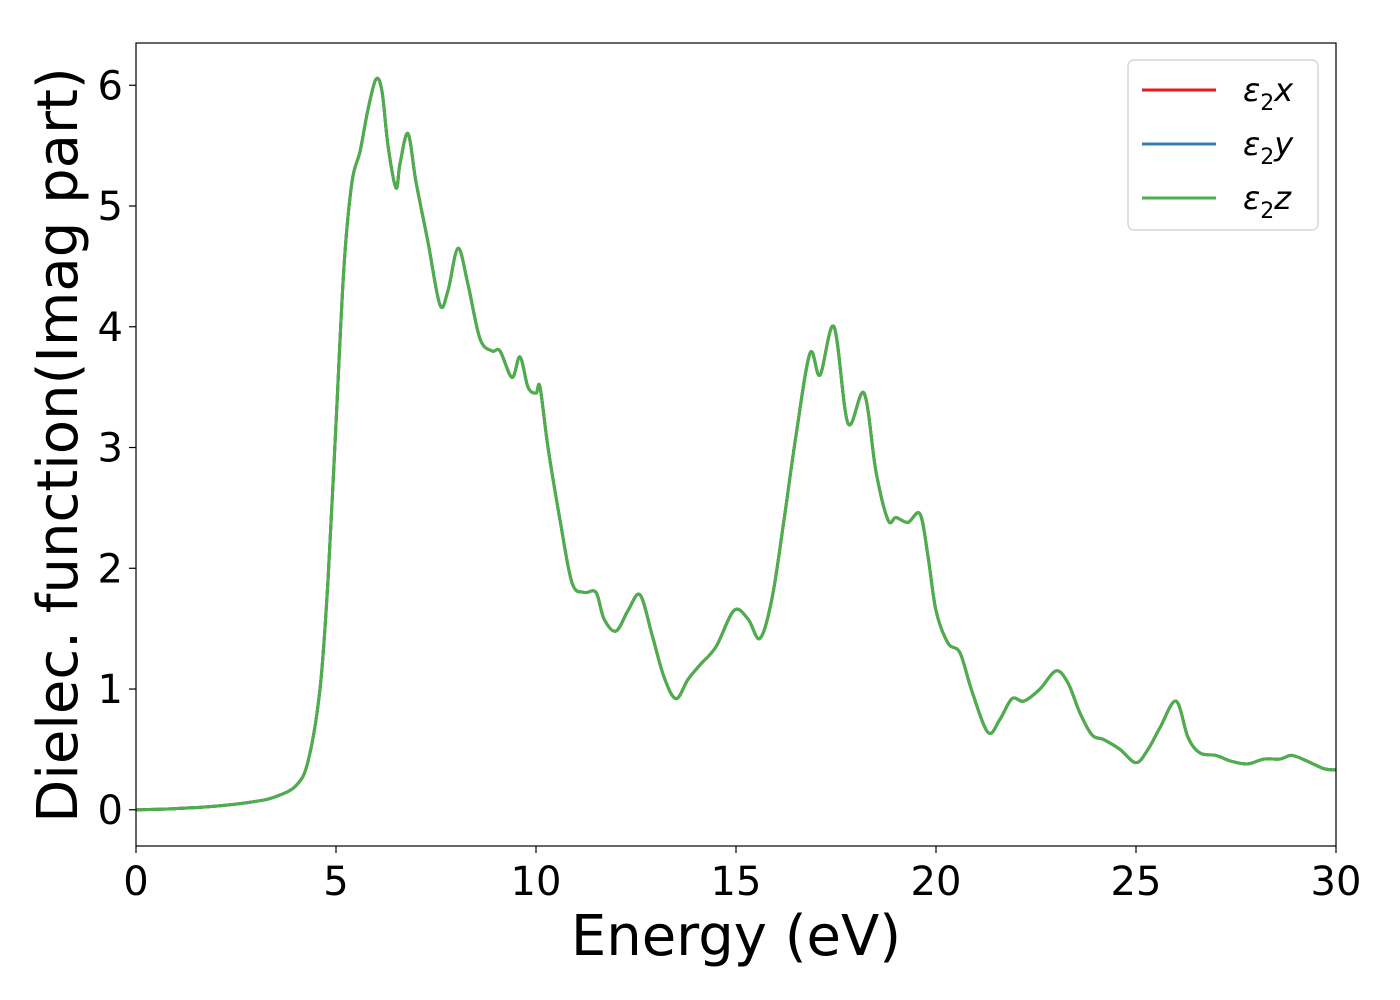  I want to click on y-axis-title: Dielec. function(Imag part), so click(58, 445).